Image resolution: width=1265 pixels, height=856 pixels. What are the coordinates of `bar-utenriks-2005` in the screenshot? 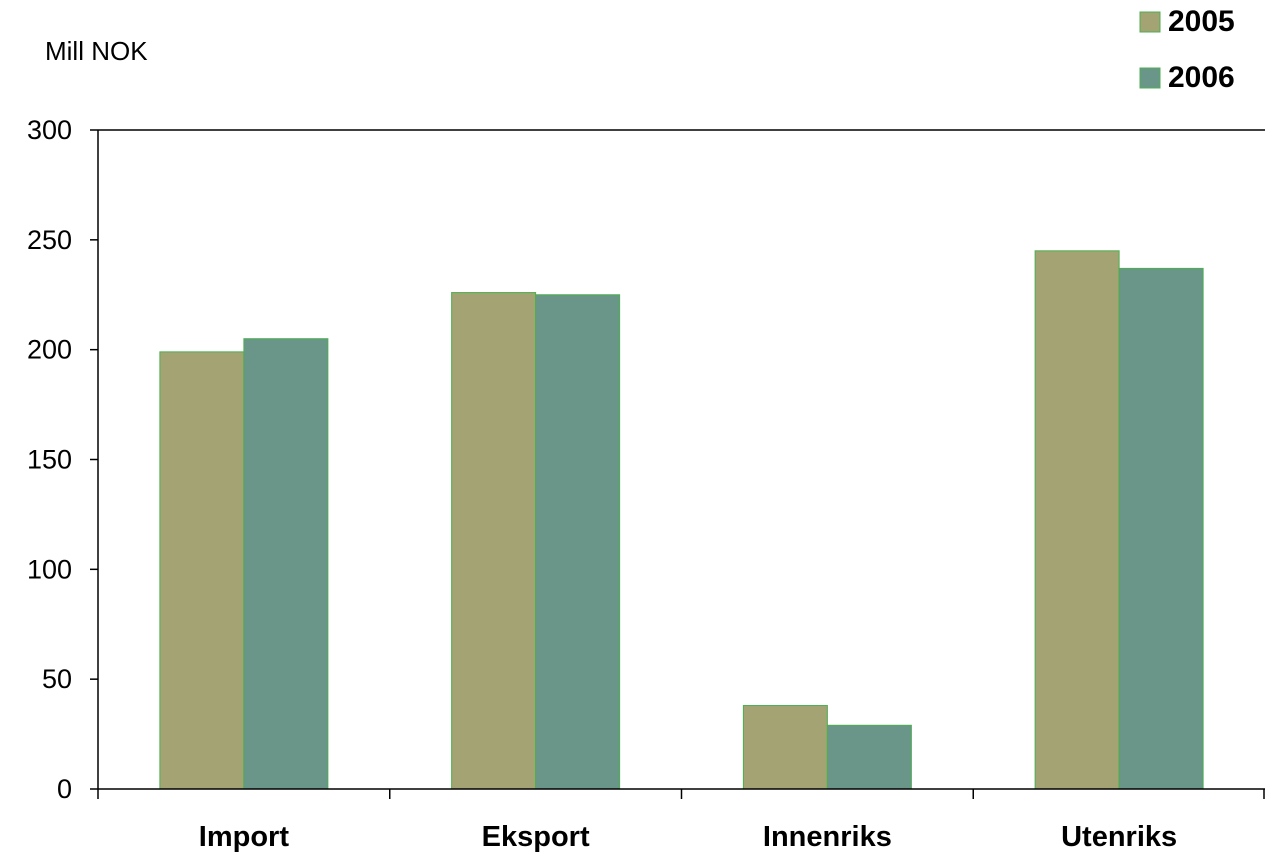 It's located at (1077, 520).